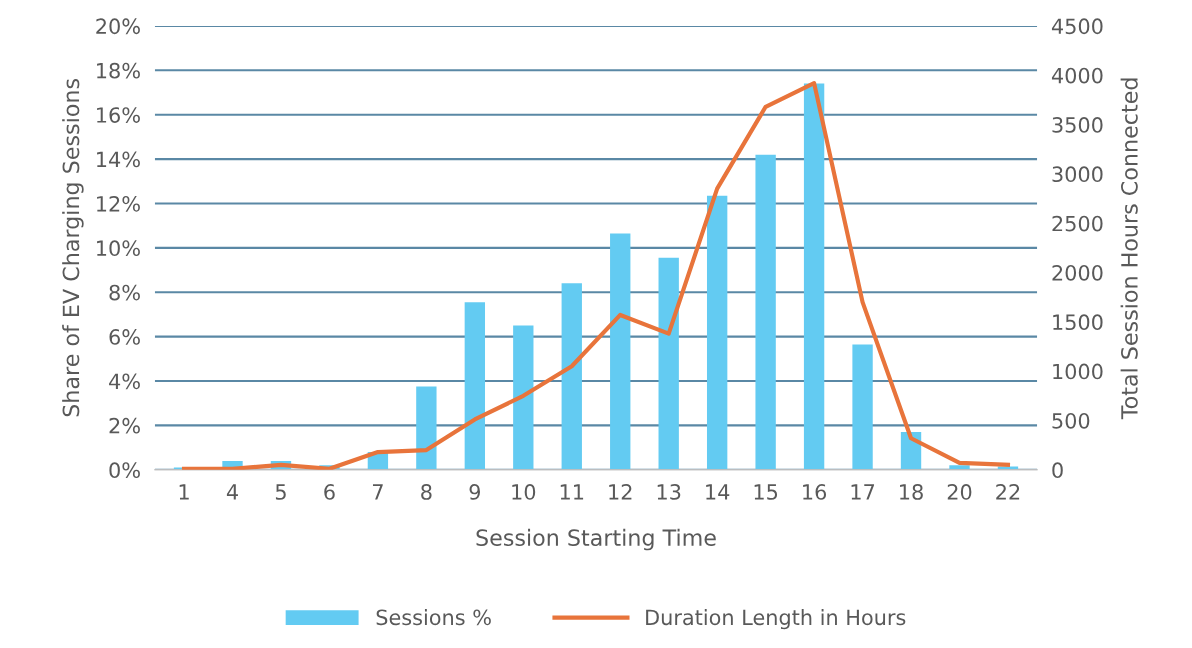  I want to click on x-tick-label: 6, so click(329, 492).